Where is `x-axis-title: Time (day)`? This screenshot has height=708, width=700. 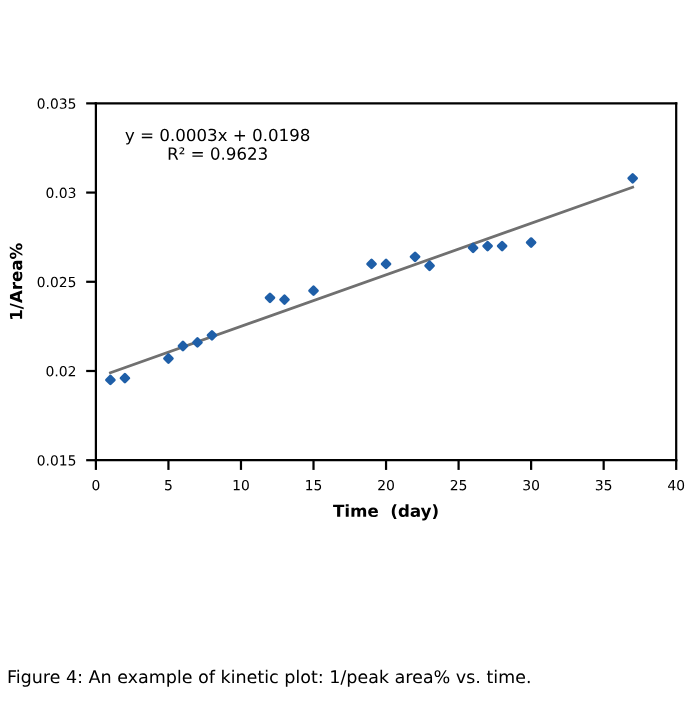 x-axis-title: Time (day) is located at coordinates (385, 512).